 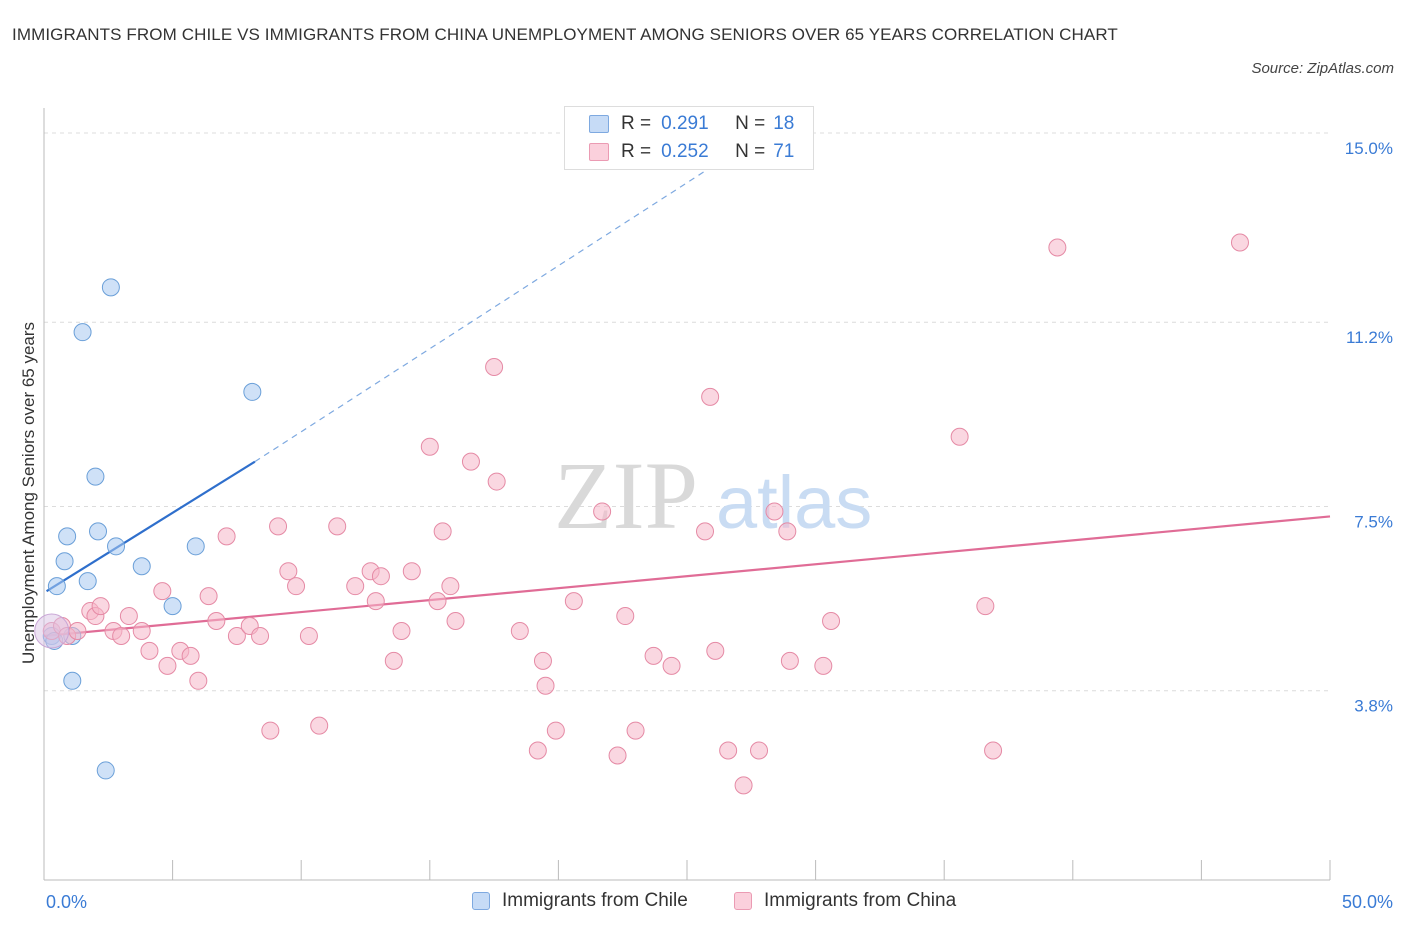 I want to click on y-tick-label: 11.2%, so click(x=1369, y=337).